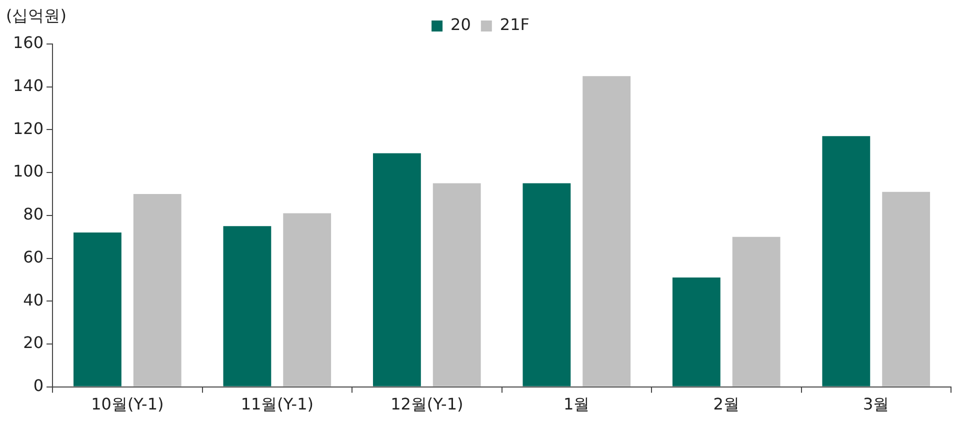 The image size is (971, 423). Describe the element at coordinates (28, 86) in the screenshot. I see `y-tick-label: 140` at that location.